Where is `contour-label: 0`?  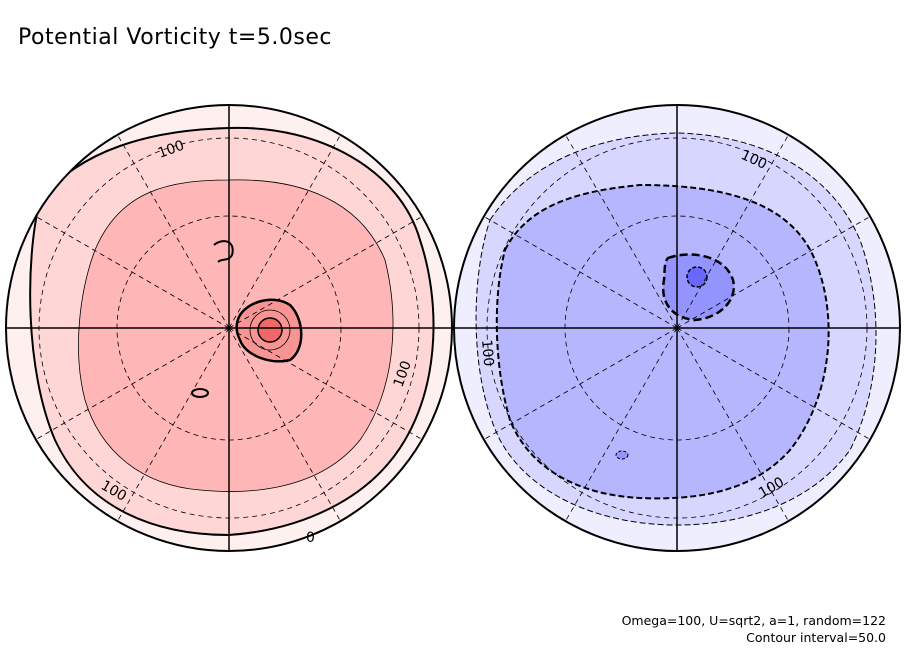
contour-label: 0 is located at coordinates (310, 538).